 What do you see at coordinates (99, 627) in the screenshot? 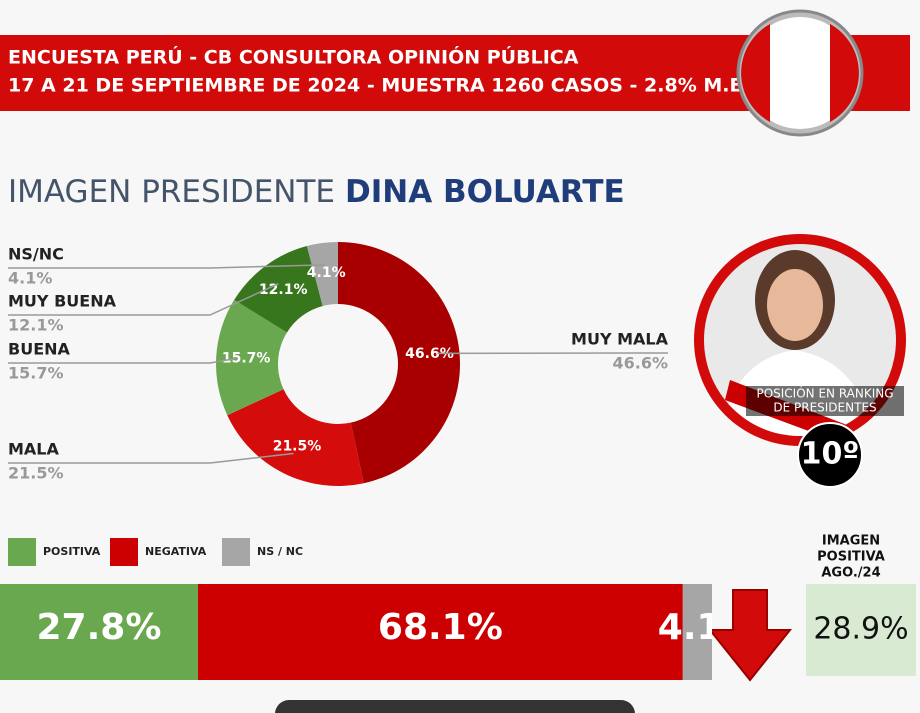
I see `bar-label: 27.8%` at bounding box center [99, 627].